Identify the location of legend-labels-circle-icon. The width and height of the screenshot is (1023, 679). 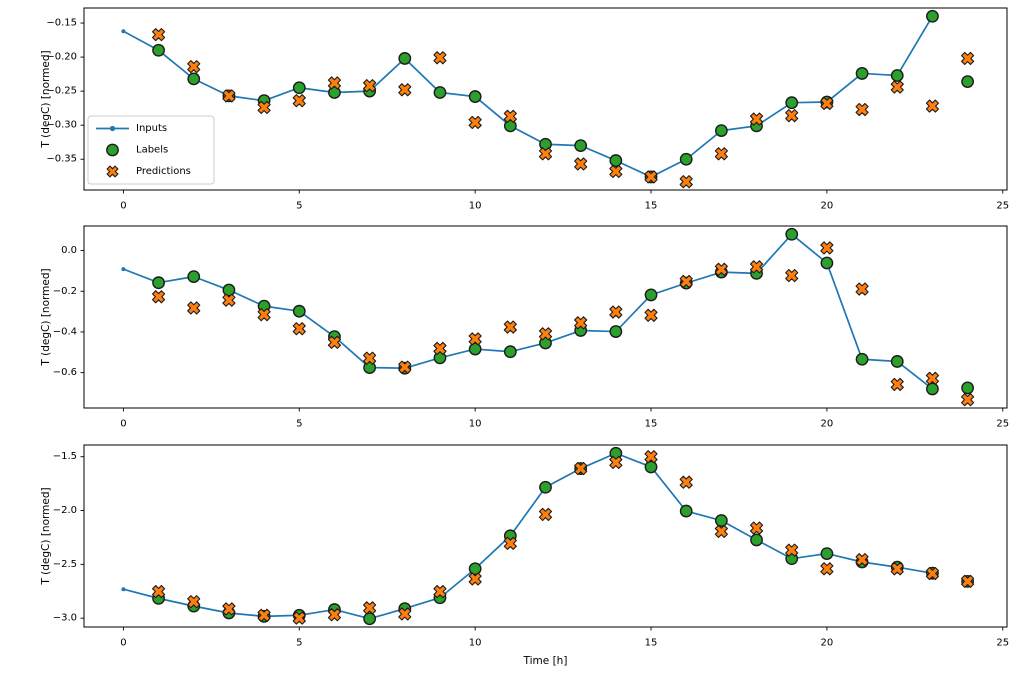
(112, 150).